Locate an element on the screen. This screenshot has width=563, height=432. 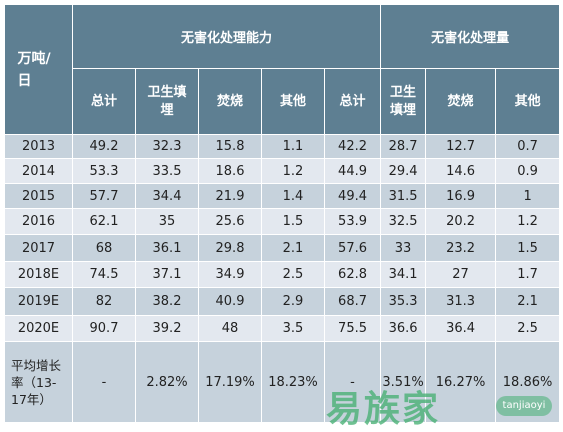
table-cell: 18.23% is located at coordinates (293, 382).